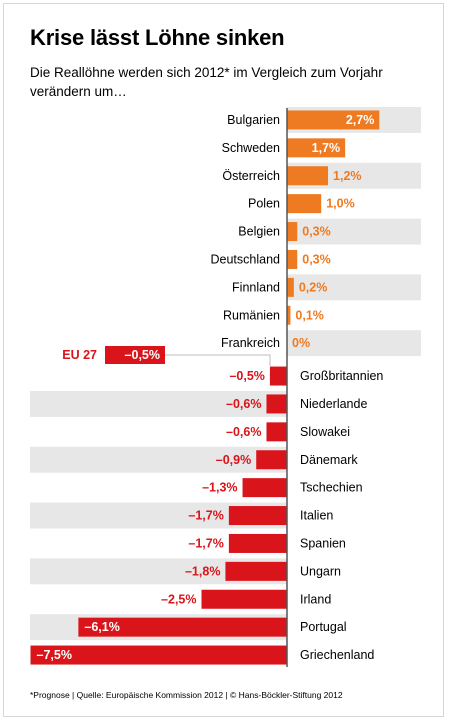 The width and height of the screenshot is (451, 723). What do you see at coordinates (341, 376) in the screenshot?
I see `category-label-grossbritannien: Großbritannien` at bounding box center [341, 376].